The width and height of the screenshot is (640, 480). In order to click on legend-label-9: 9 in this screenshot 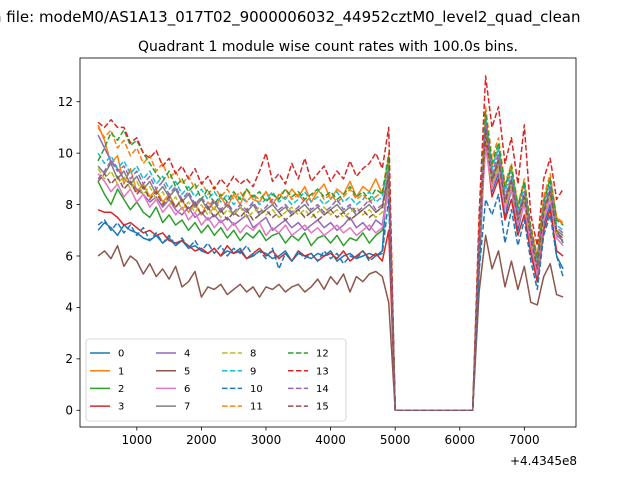, I will do `click(253, 371)`.